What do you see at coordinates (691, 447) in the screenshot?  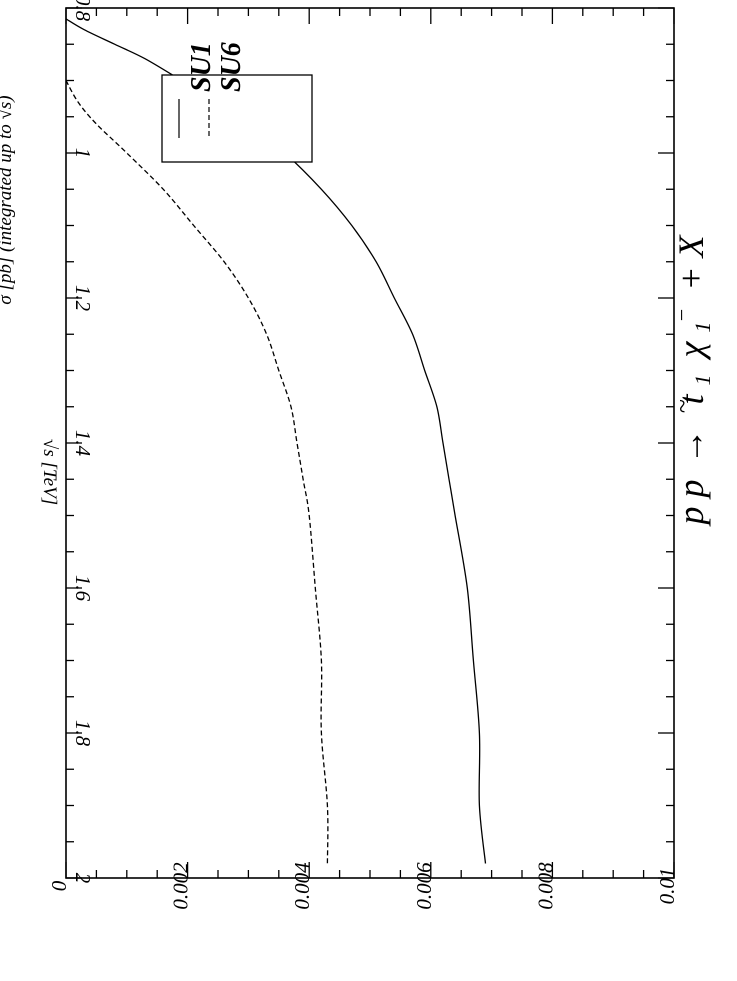 I see `title-arrow: →` at bounding box center [691, 447].